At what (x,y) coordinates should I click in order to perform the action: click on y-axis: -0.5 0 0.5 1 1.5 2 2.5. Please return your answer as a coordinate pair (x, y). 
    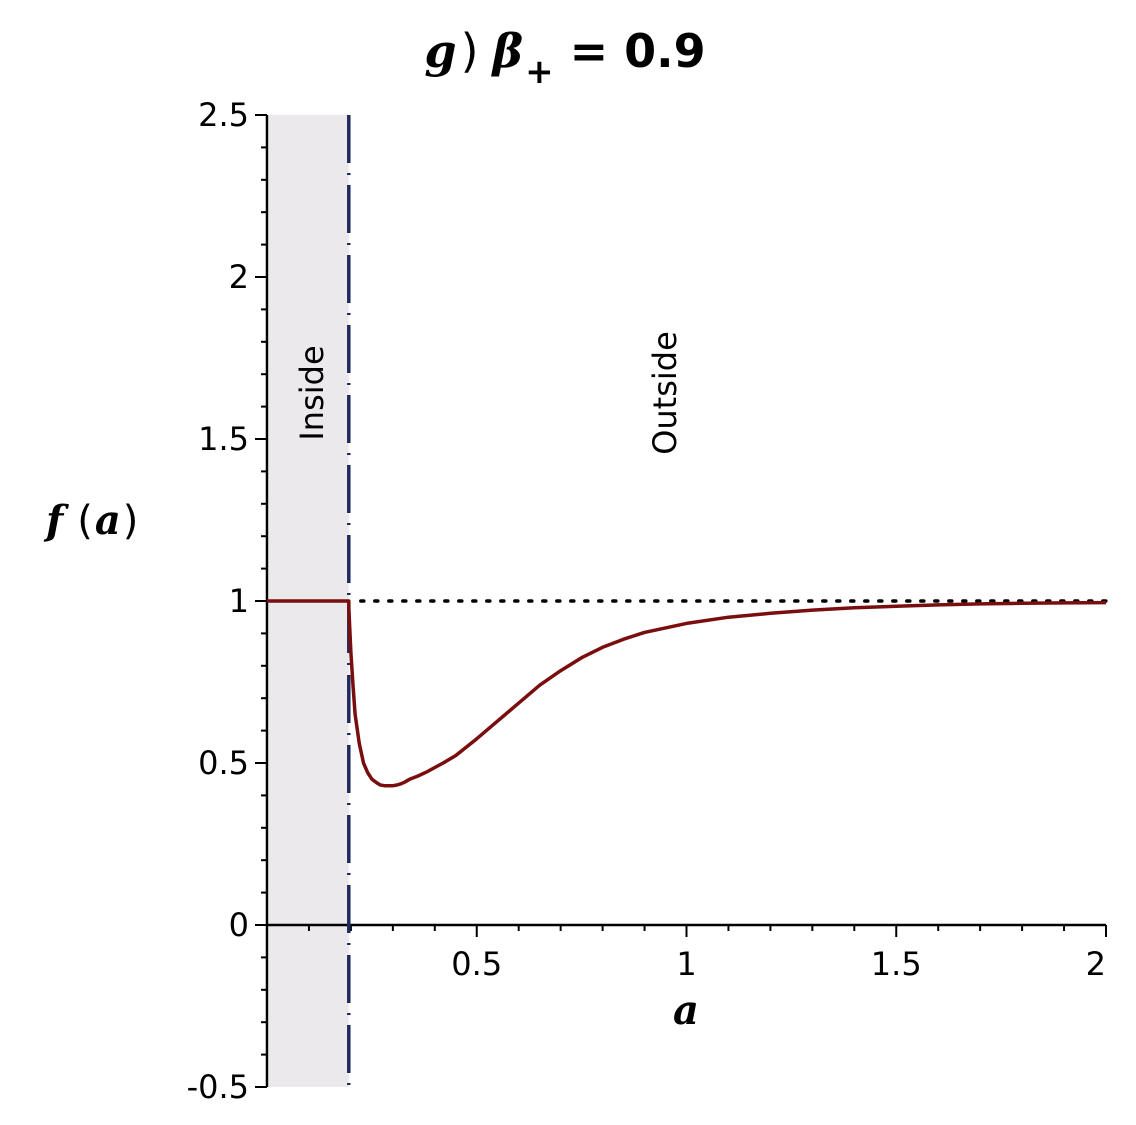
    Looking at the image, I should click on (228, 601).